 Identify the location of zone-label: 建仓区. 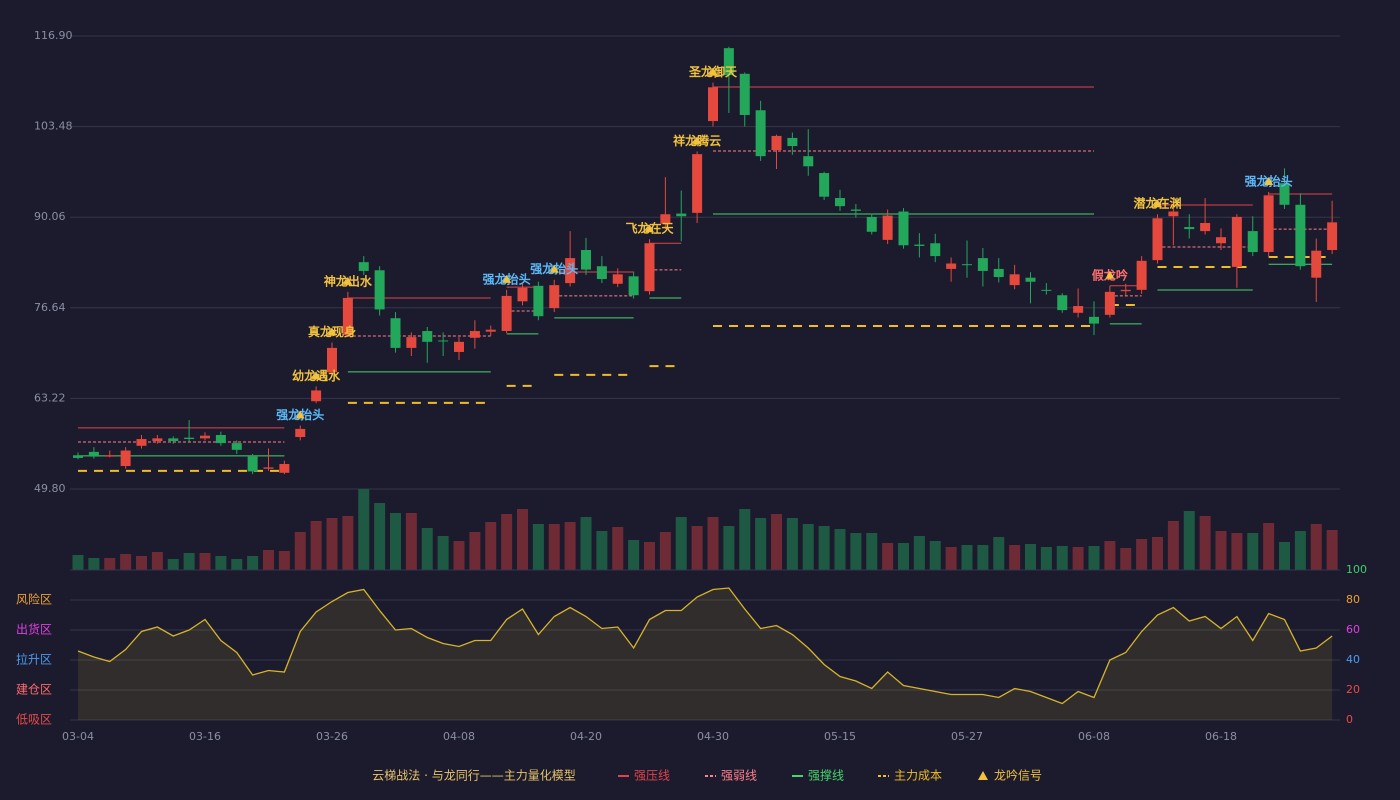
(34, 690).